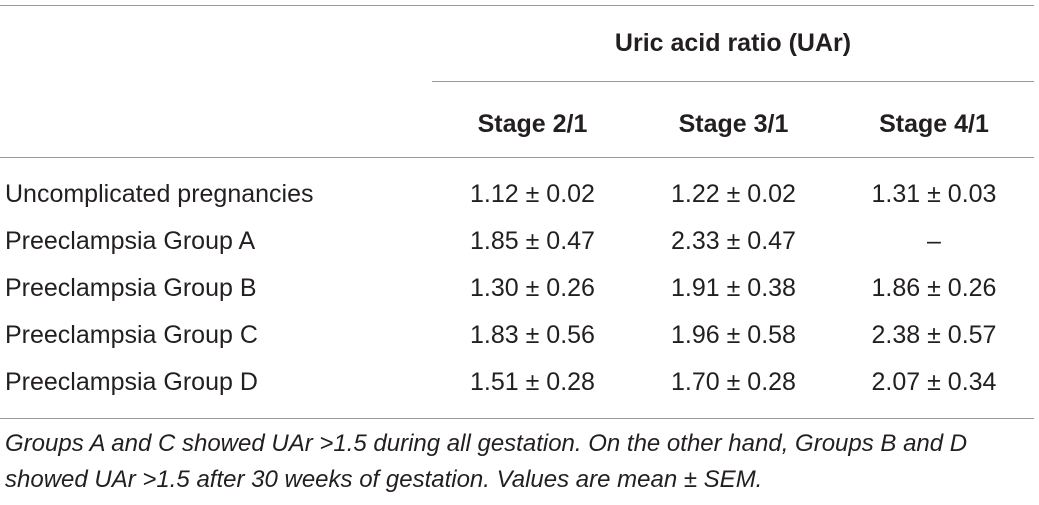  I want to click on row-label: Preeclampsia Group A, so click(130, 241).